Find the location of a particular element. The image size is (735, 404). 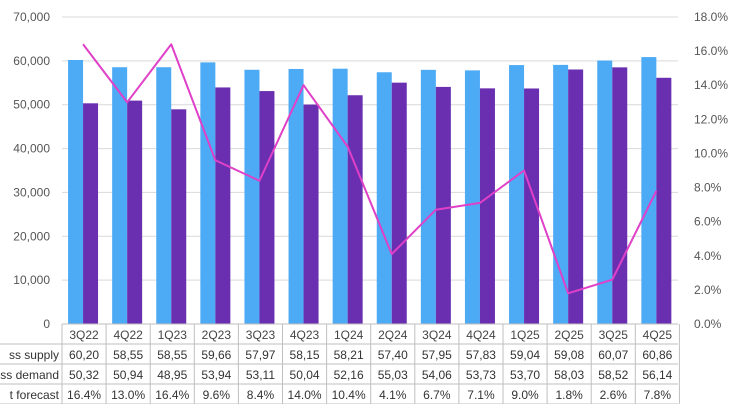

bar-supply-3Q25 is located at coordinates (605, 192).